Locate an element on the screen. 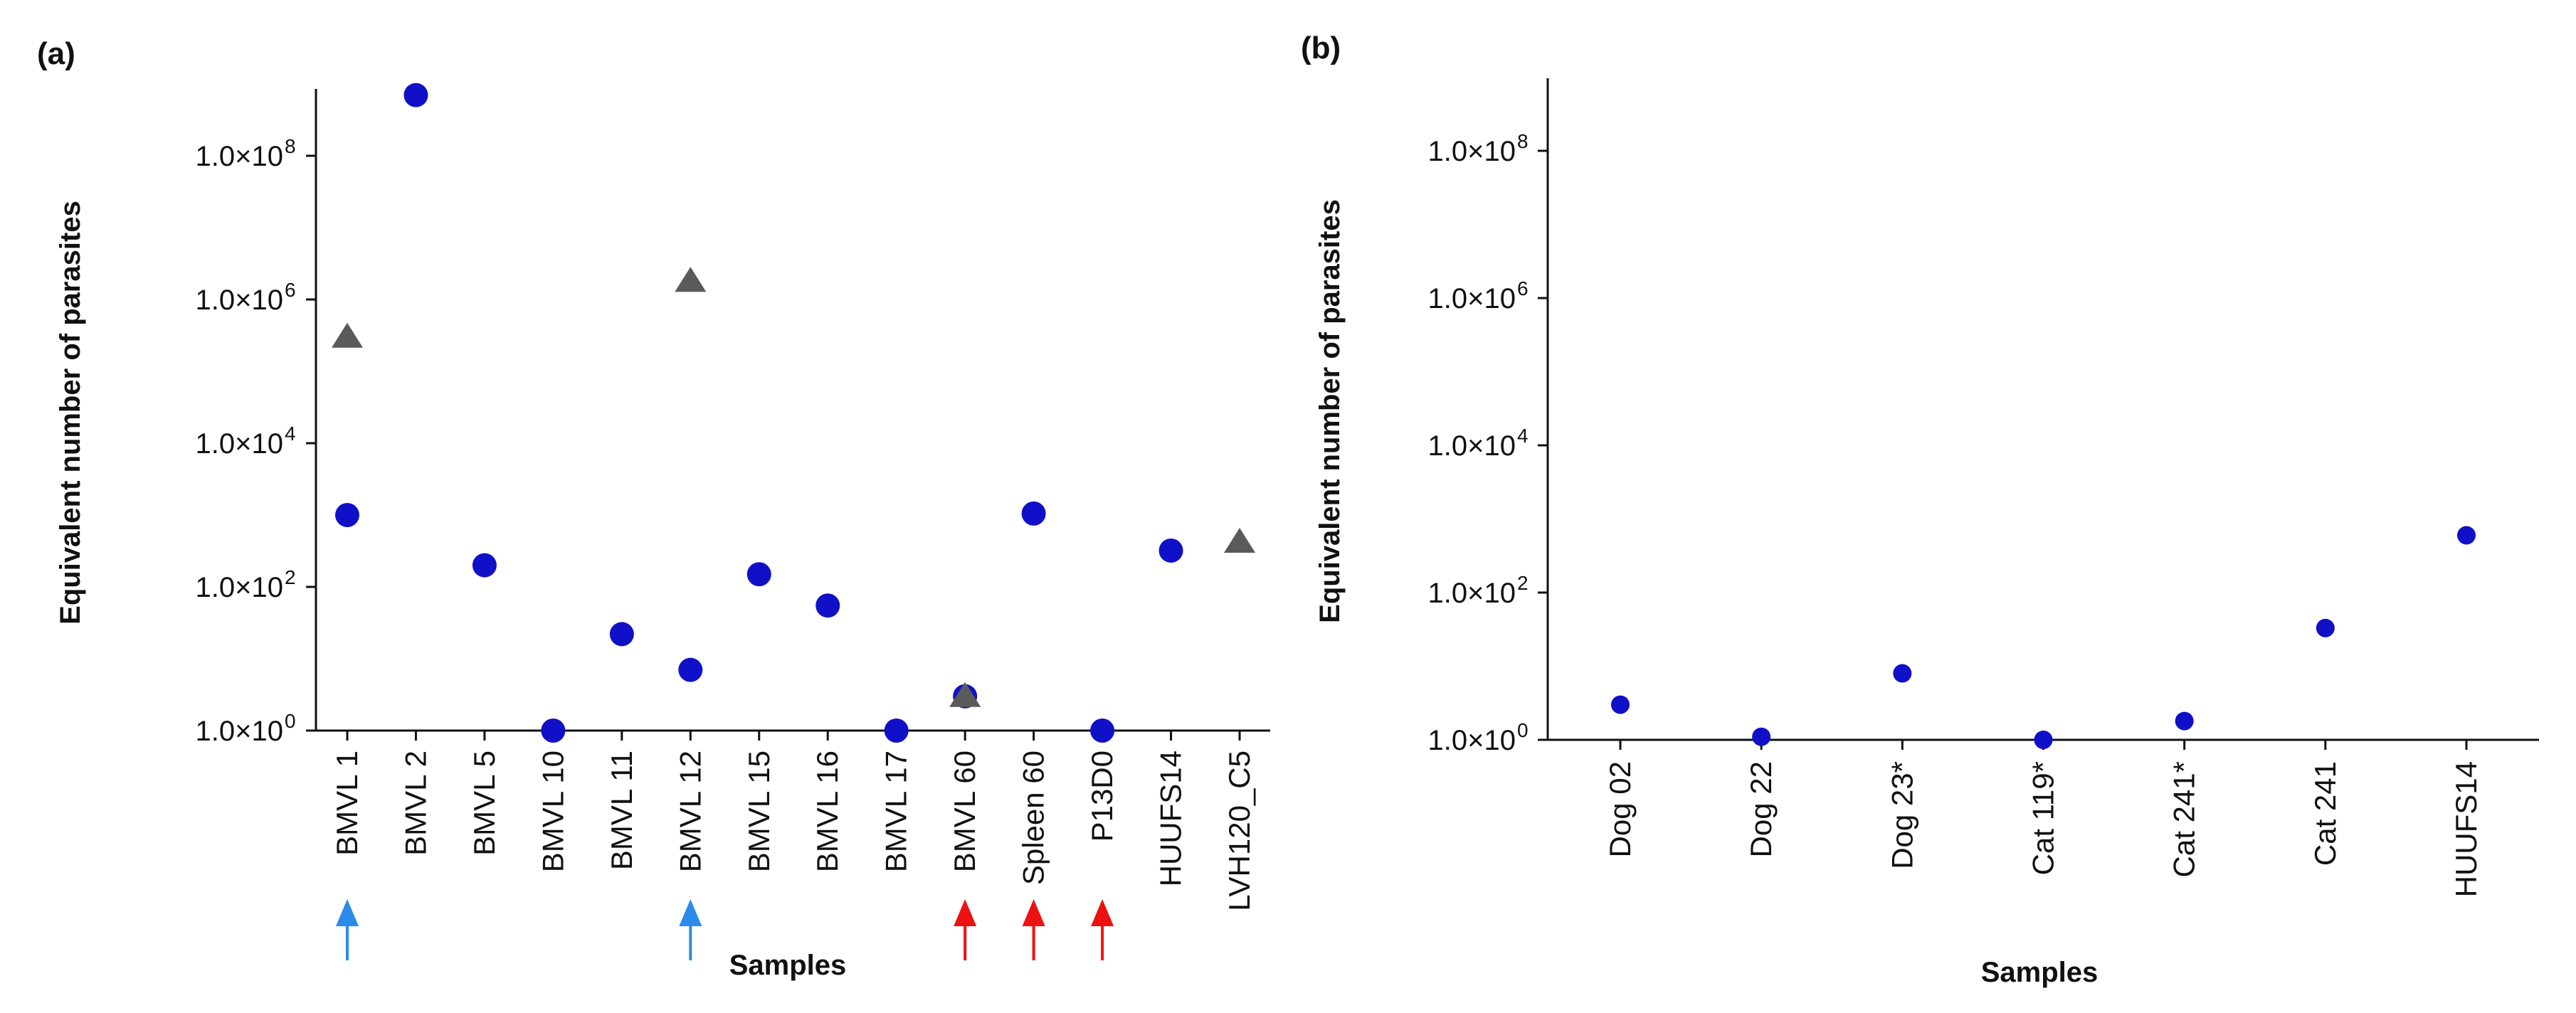 This screenshot has height=1013, width=2576. panel-a-y-tick-exponent-4: 8 is located at coordinates (290, 146).